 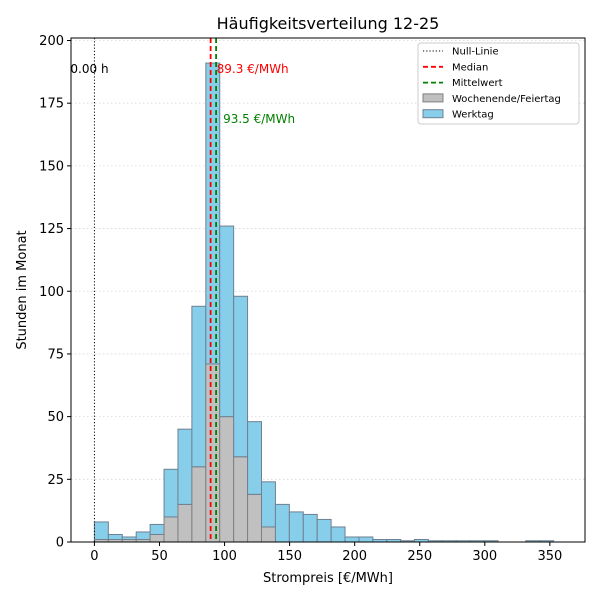 I want to click on reference-annotation: 0.00 h, so click(x=89, y=69).